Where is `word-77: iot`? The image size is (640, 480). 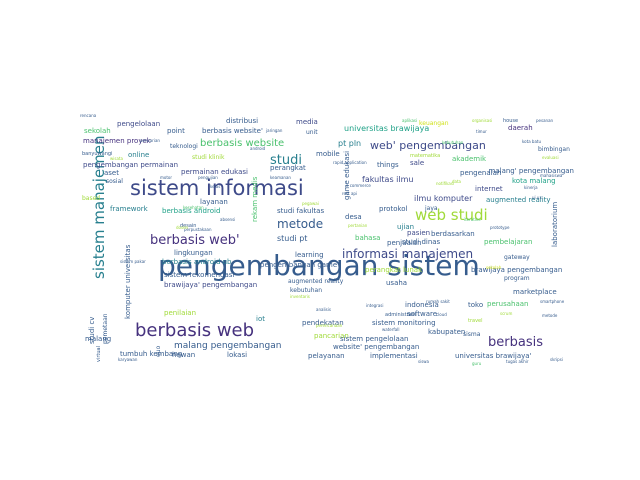 word-77: iot is located at coordinates (260, 319).